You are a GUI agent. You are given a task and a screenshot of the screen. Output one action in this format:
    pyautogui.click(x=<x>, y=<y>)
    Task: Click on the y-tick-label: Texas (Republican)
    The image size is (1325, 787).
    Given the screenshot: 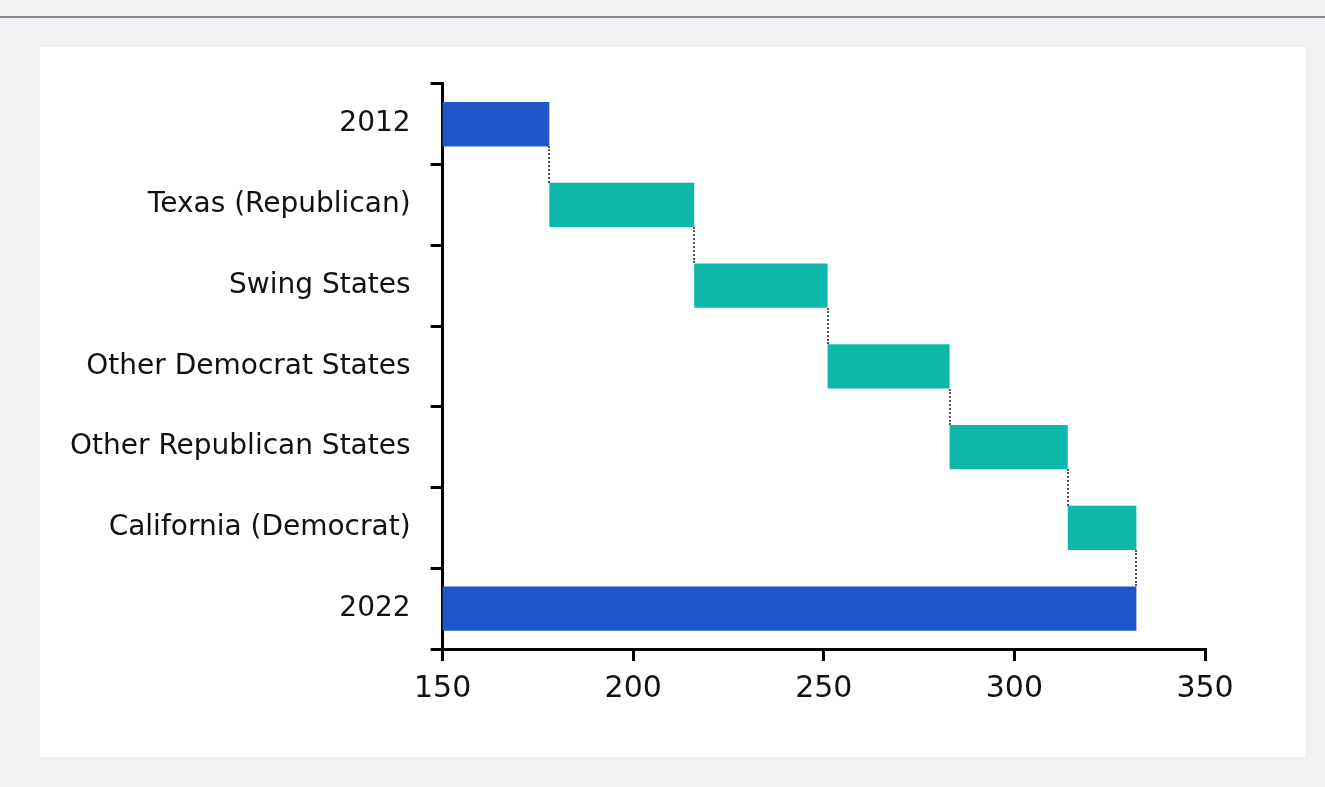 What is the action you would take?
    pyautogui.click(x=278, y=203)
    